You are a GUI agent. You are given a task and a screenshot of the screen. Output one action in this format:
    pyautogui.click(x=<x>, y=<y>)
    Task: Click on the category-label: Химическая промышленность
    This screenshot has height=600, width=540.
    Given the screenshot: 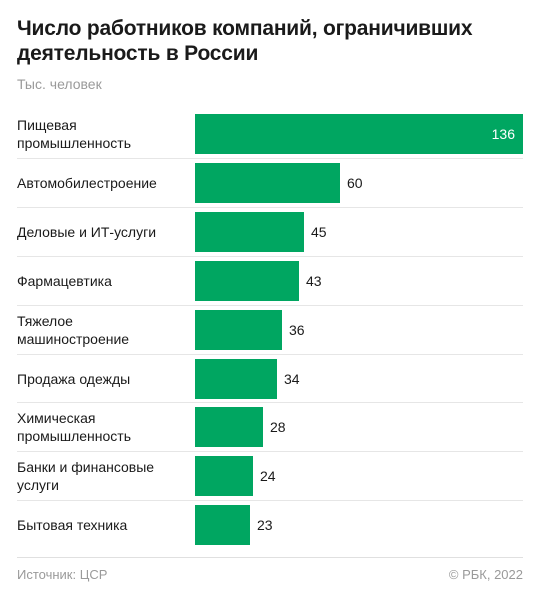 What is the action you would take?
    pyautogui.click(x=74, y=427)
    